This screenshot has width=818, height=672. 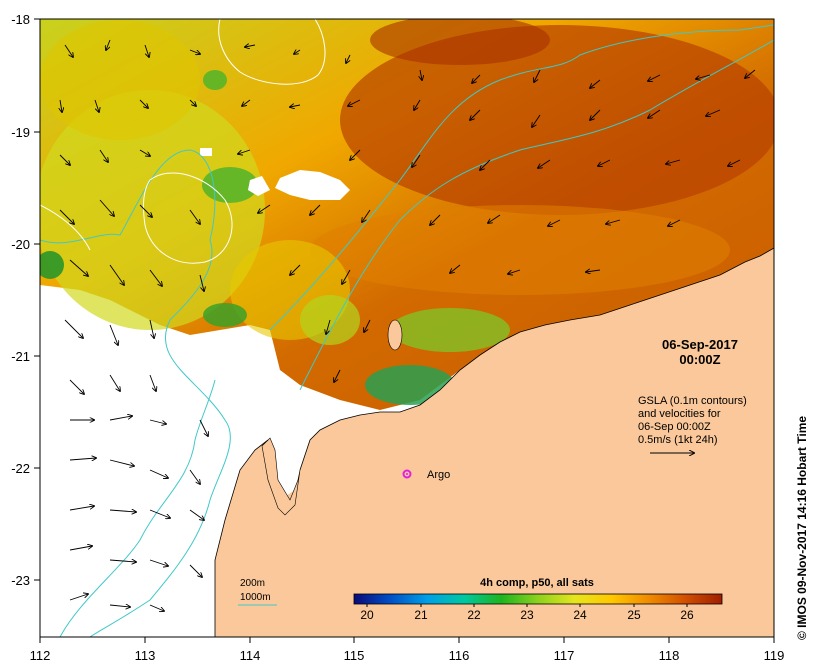 What do you see at coordinates (527, 613) in the screenshot?
I see `colorbar-ticks: 20 21 22 23 24 25 26` at bounding box center [527, 613].